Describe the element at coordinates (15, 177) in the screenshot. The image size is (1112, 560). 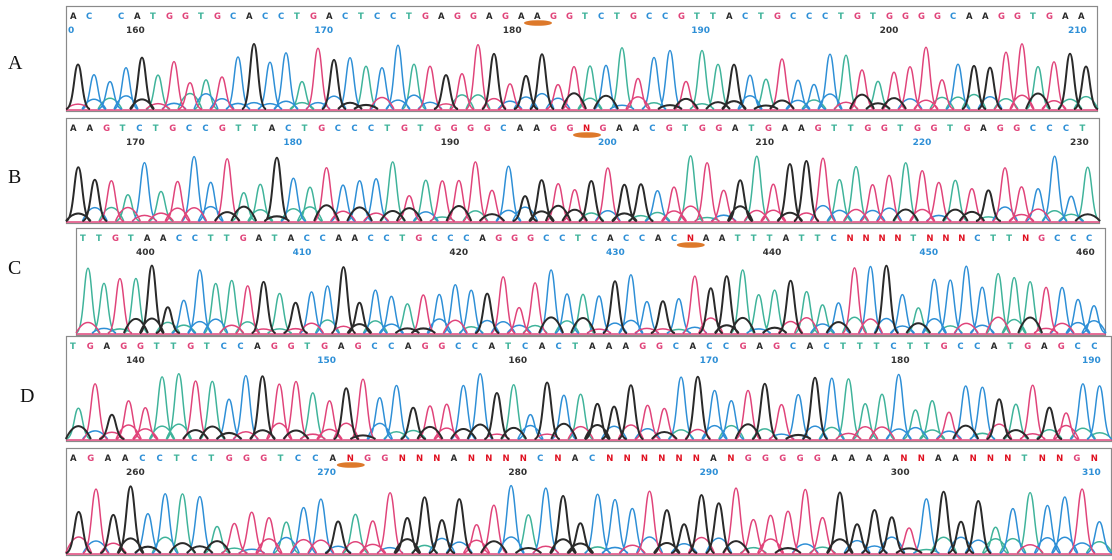
I see `panel-label-b: B` at that location.